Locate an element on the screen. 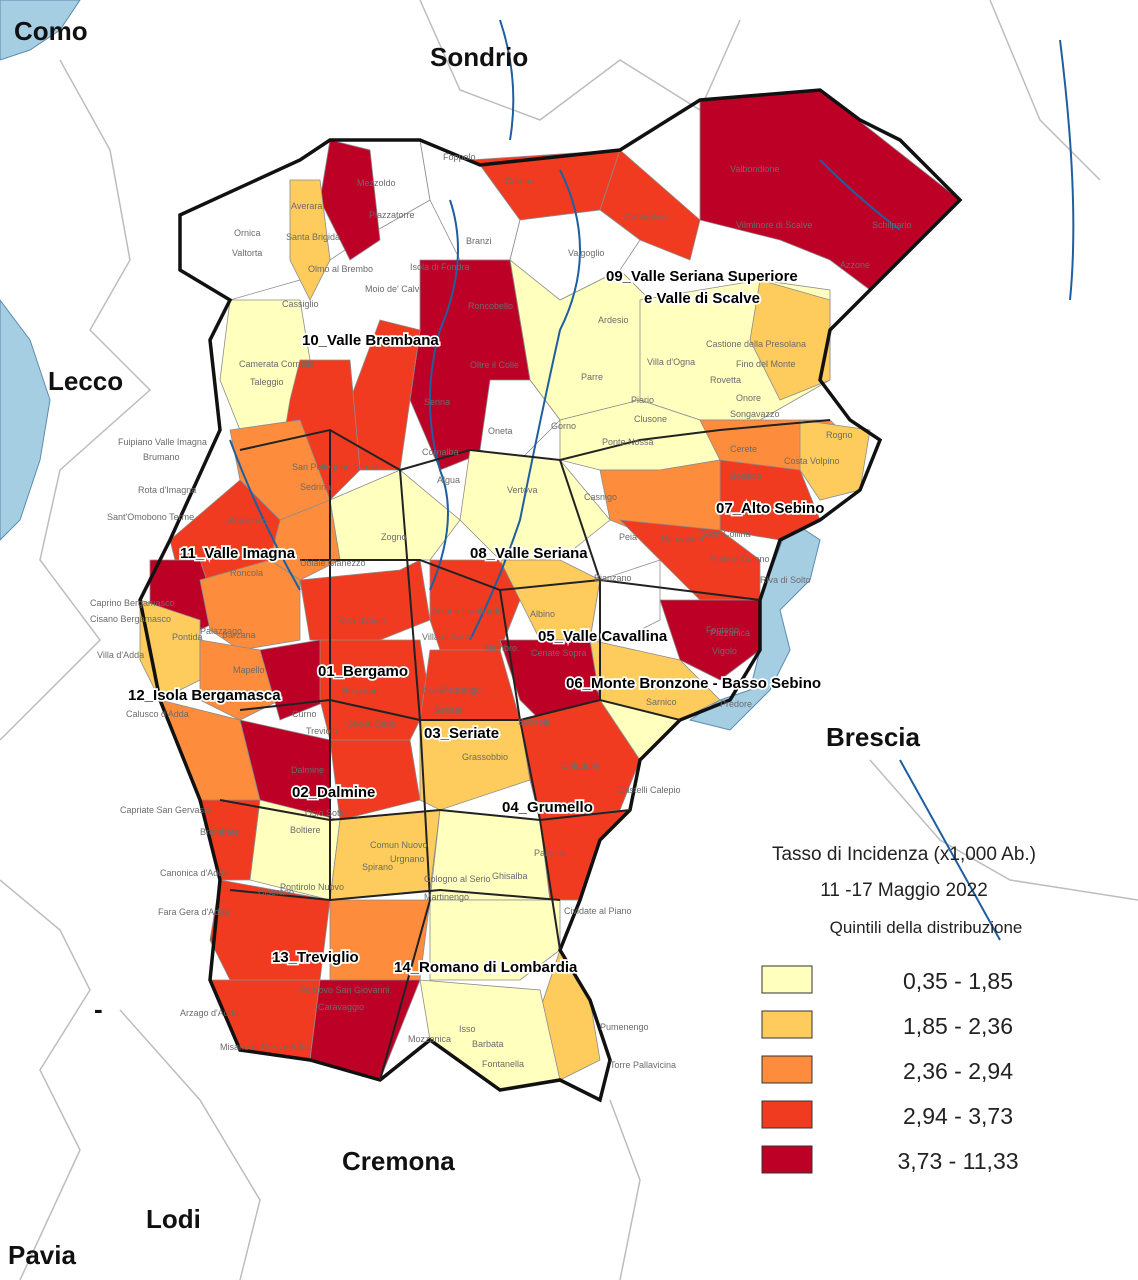  municipality-label: Ranzanico is located at coordinates (682, 539).